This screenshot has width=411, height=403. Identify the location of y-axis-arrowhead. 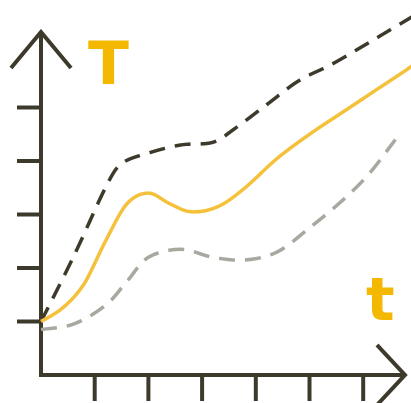
(41, 49).